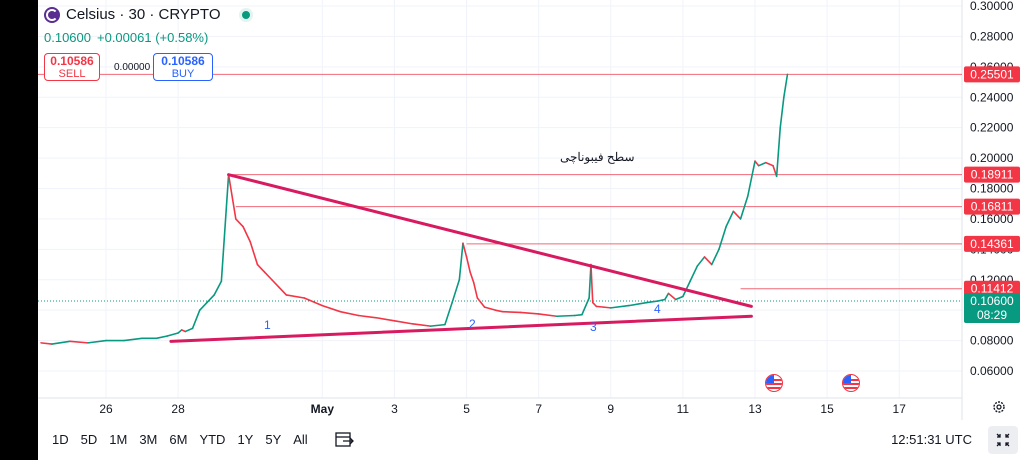  I want to click on time-axis-label: 26, so click(106, 409).